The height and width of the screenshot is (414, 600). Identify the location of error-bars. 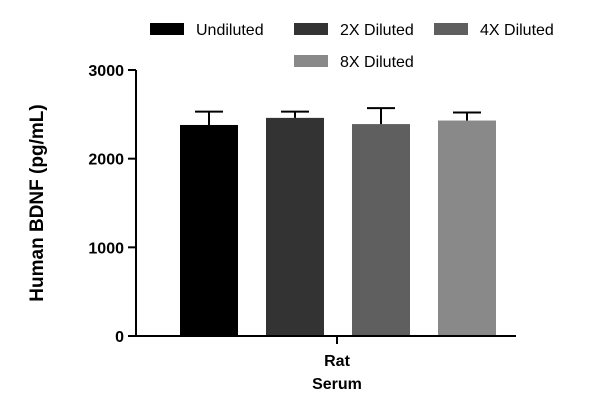
(338, 116).